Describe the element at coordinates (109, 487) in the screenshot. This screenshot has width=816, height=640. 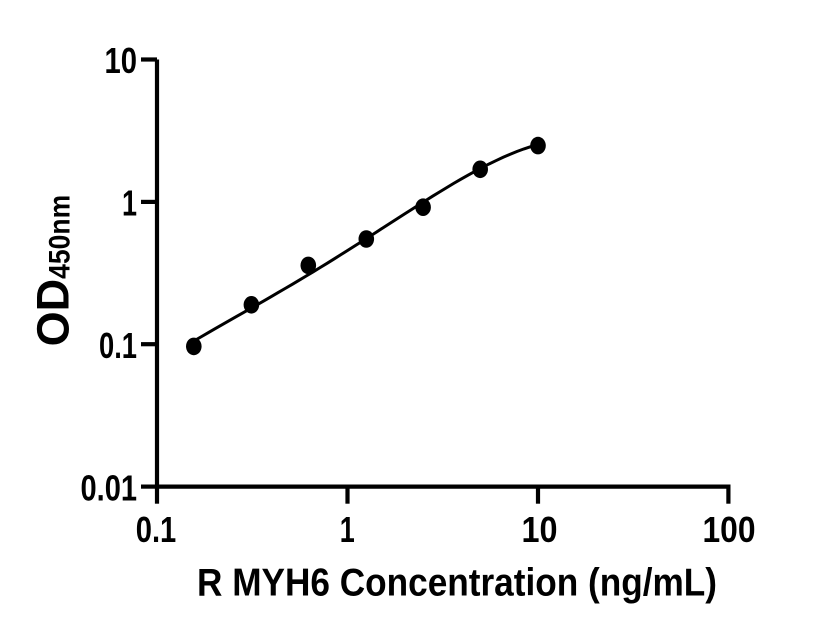
I see `svg-text: 0.01` at that location.